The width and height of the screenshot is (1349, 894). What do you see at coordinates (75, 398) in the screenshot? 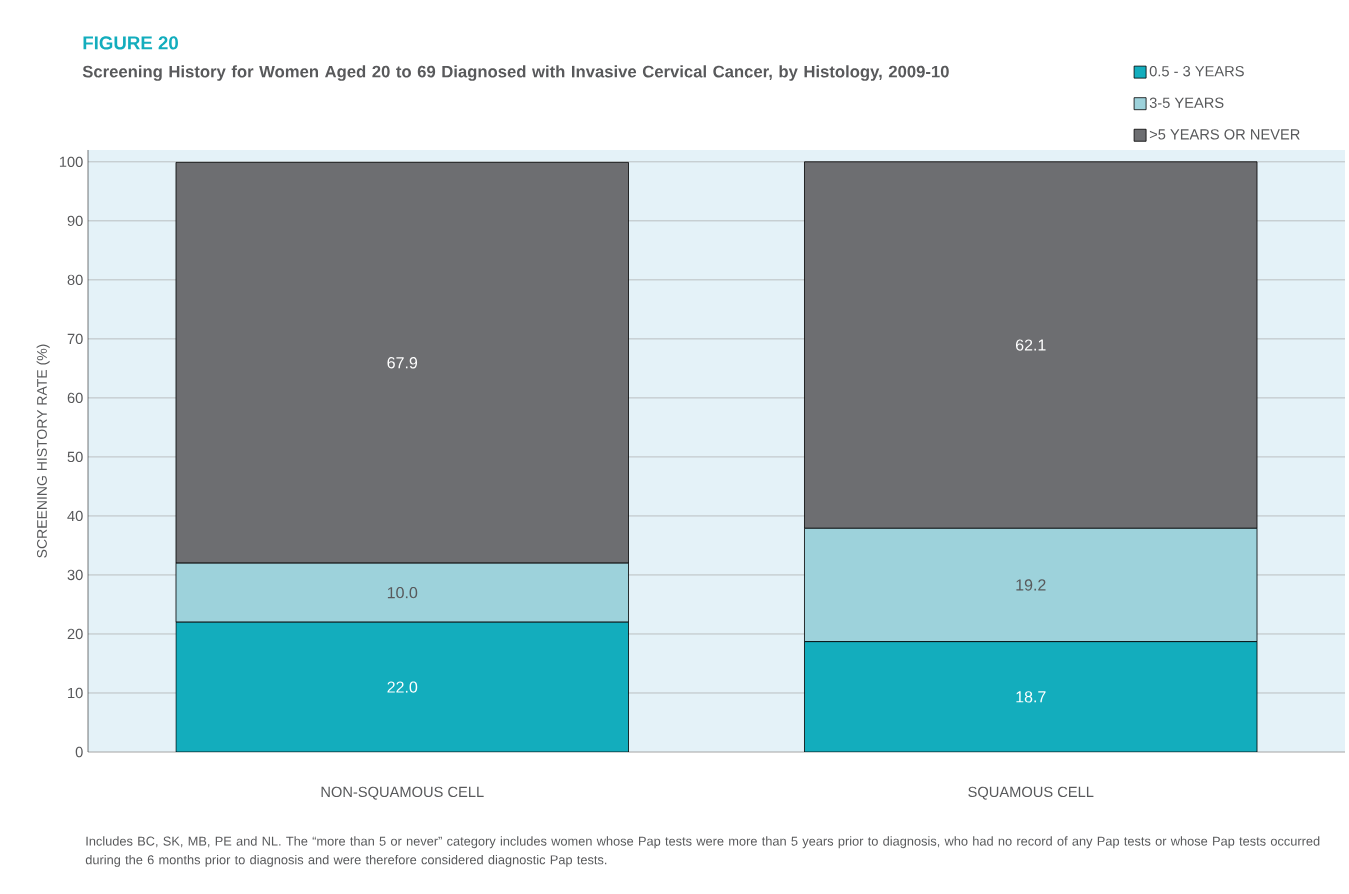
I see `y-tick-label: 60` at bounding box center [75, 398].